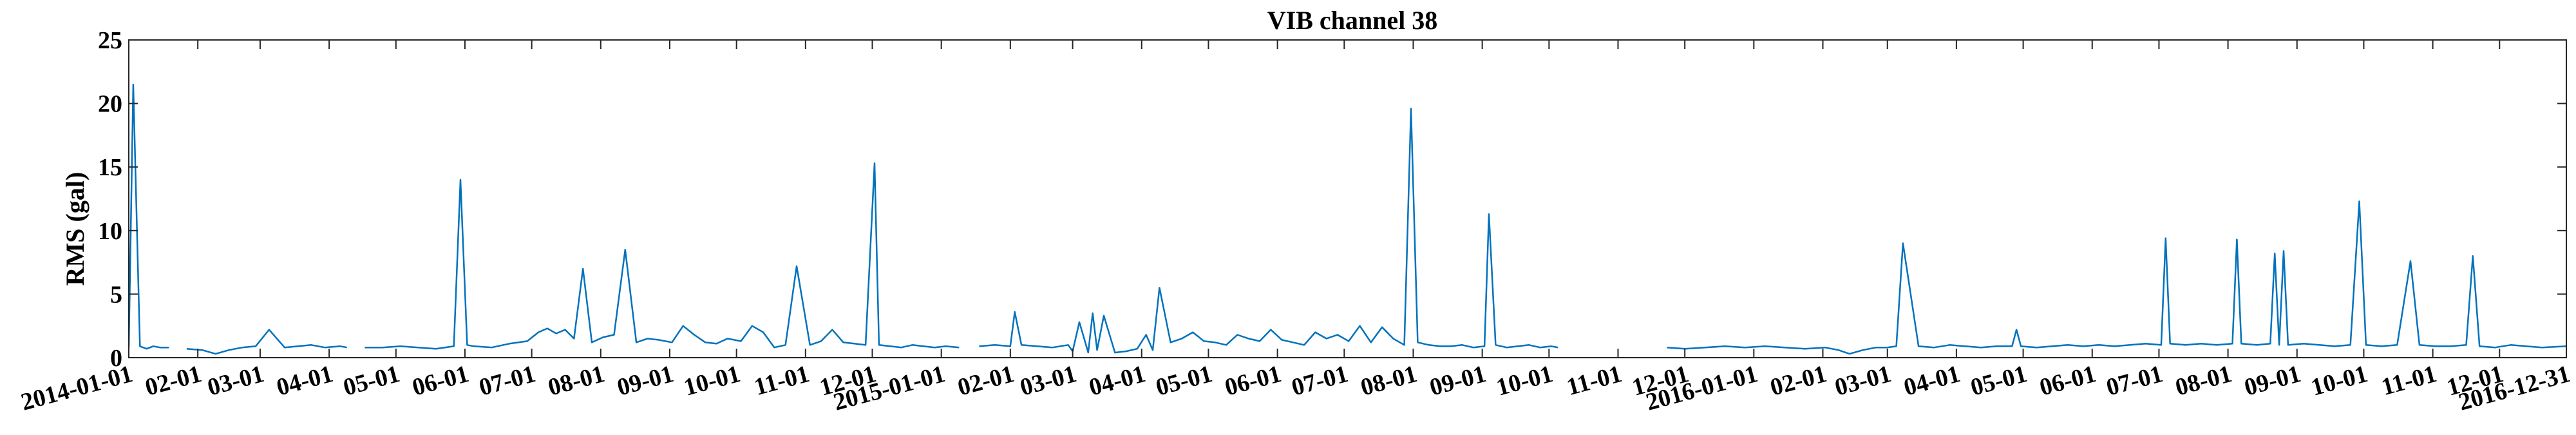 This screenshot has width=2576, height=435. Describe the element at coordinates (110, 105) in the screenshot. I see `y-tick-label: 20` at that location.